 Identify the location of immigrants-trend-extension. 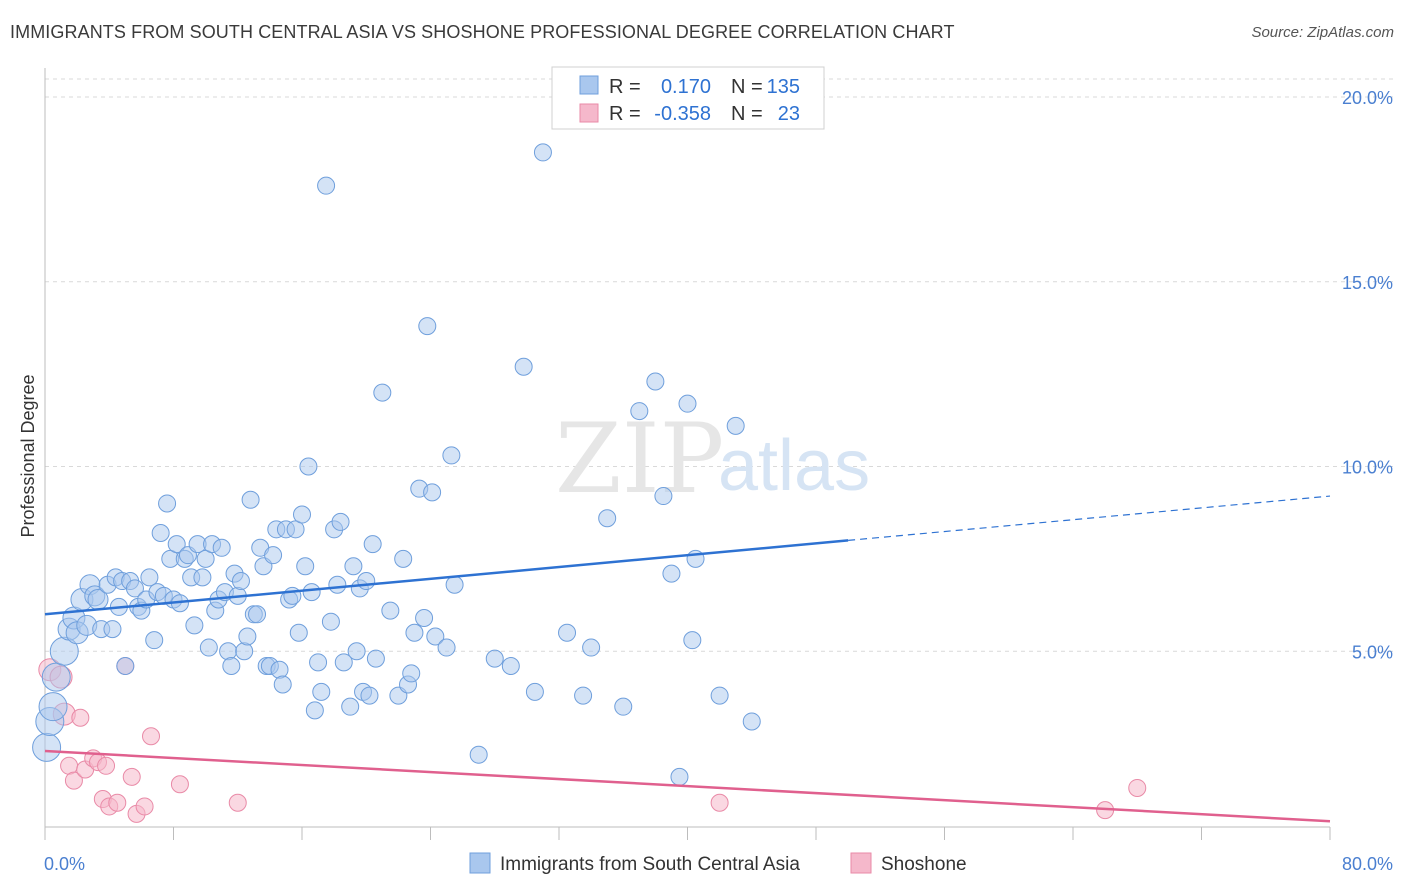
(1089, 518).